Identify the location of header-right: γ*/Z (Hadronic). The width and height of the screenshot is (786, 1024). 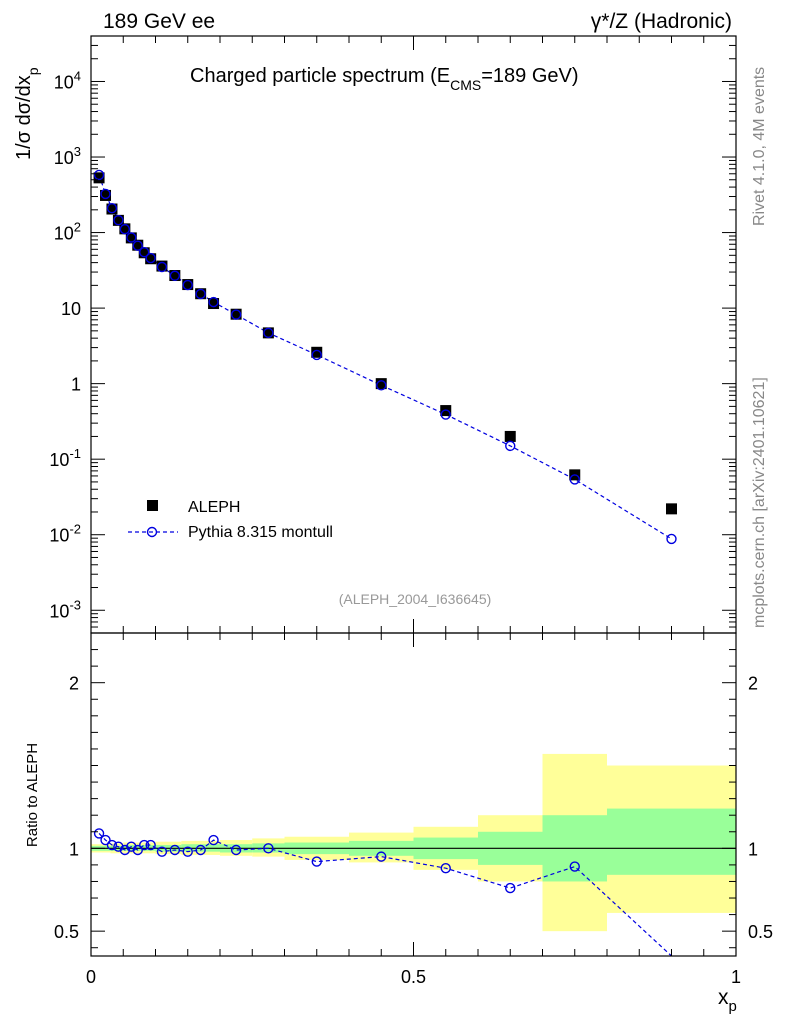
(661, 21).